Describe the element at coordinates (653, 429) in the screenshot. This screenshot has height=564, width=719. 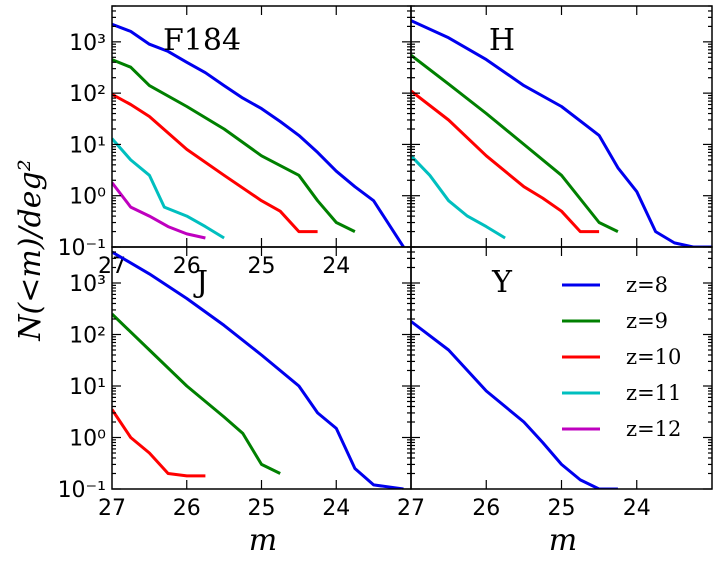
I see `legend-label-z-12: z=12` at that location.